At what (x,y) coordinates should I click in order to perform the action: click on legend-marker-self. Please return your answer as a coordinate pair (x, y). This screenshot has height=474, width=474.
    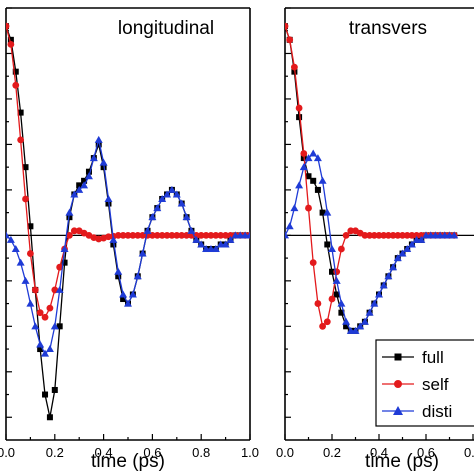
    Looking at the image, I should click on (398, 384).